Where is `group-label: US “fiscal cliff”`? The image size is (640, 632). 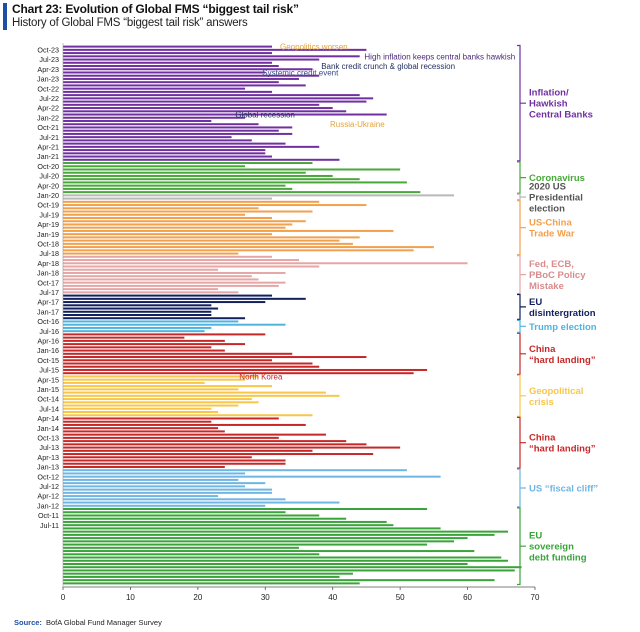 group-label: US “fiscal cliff” is located at coordinates (563, 489).